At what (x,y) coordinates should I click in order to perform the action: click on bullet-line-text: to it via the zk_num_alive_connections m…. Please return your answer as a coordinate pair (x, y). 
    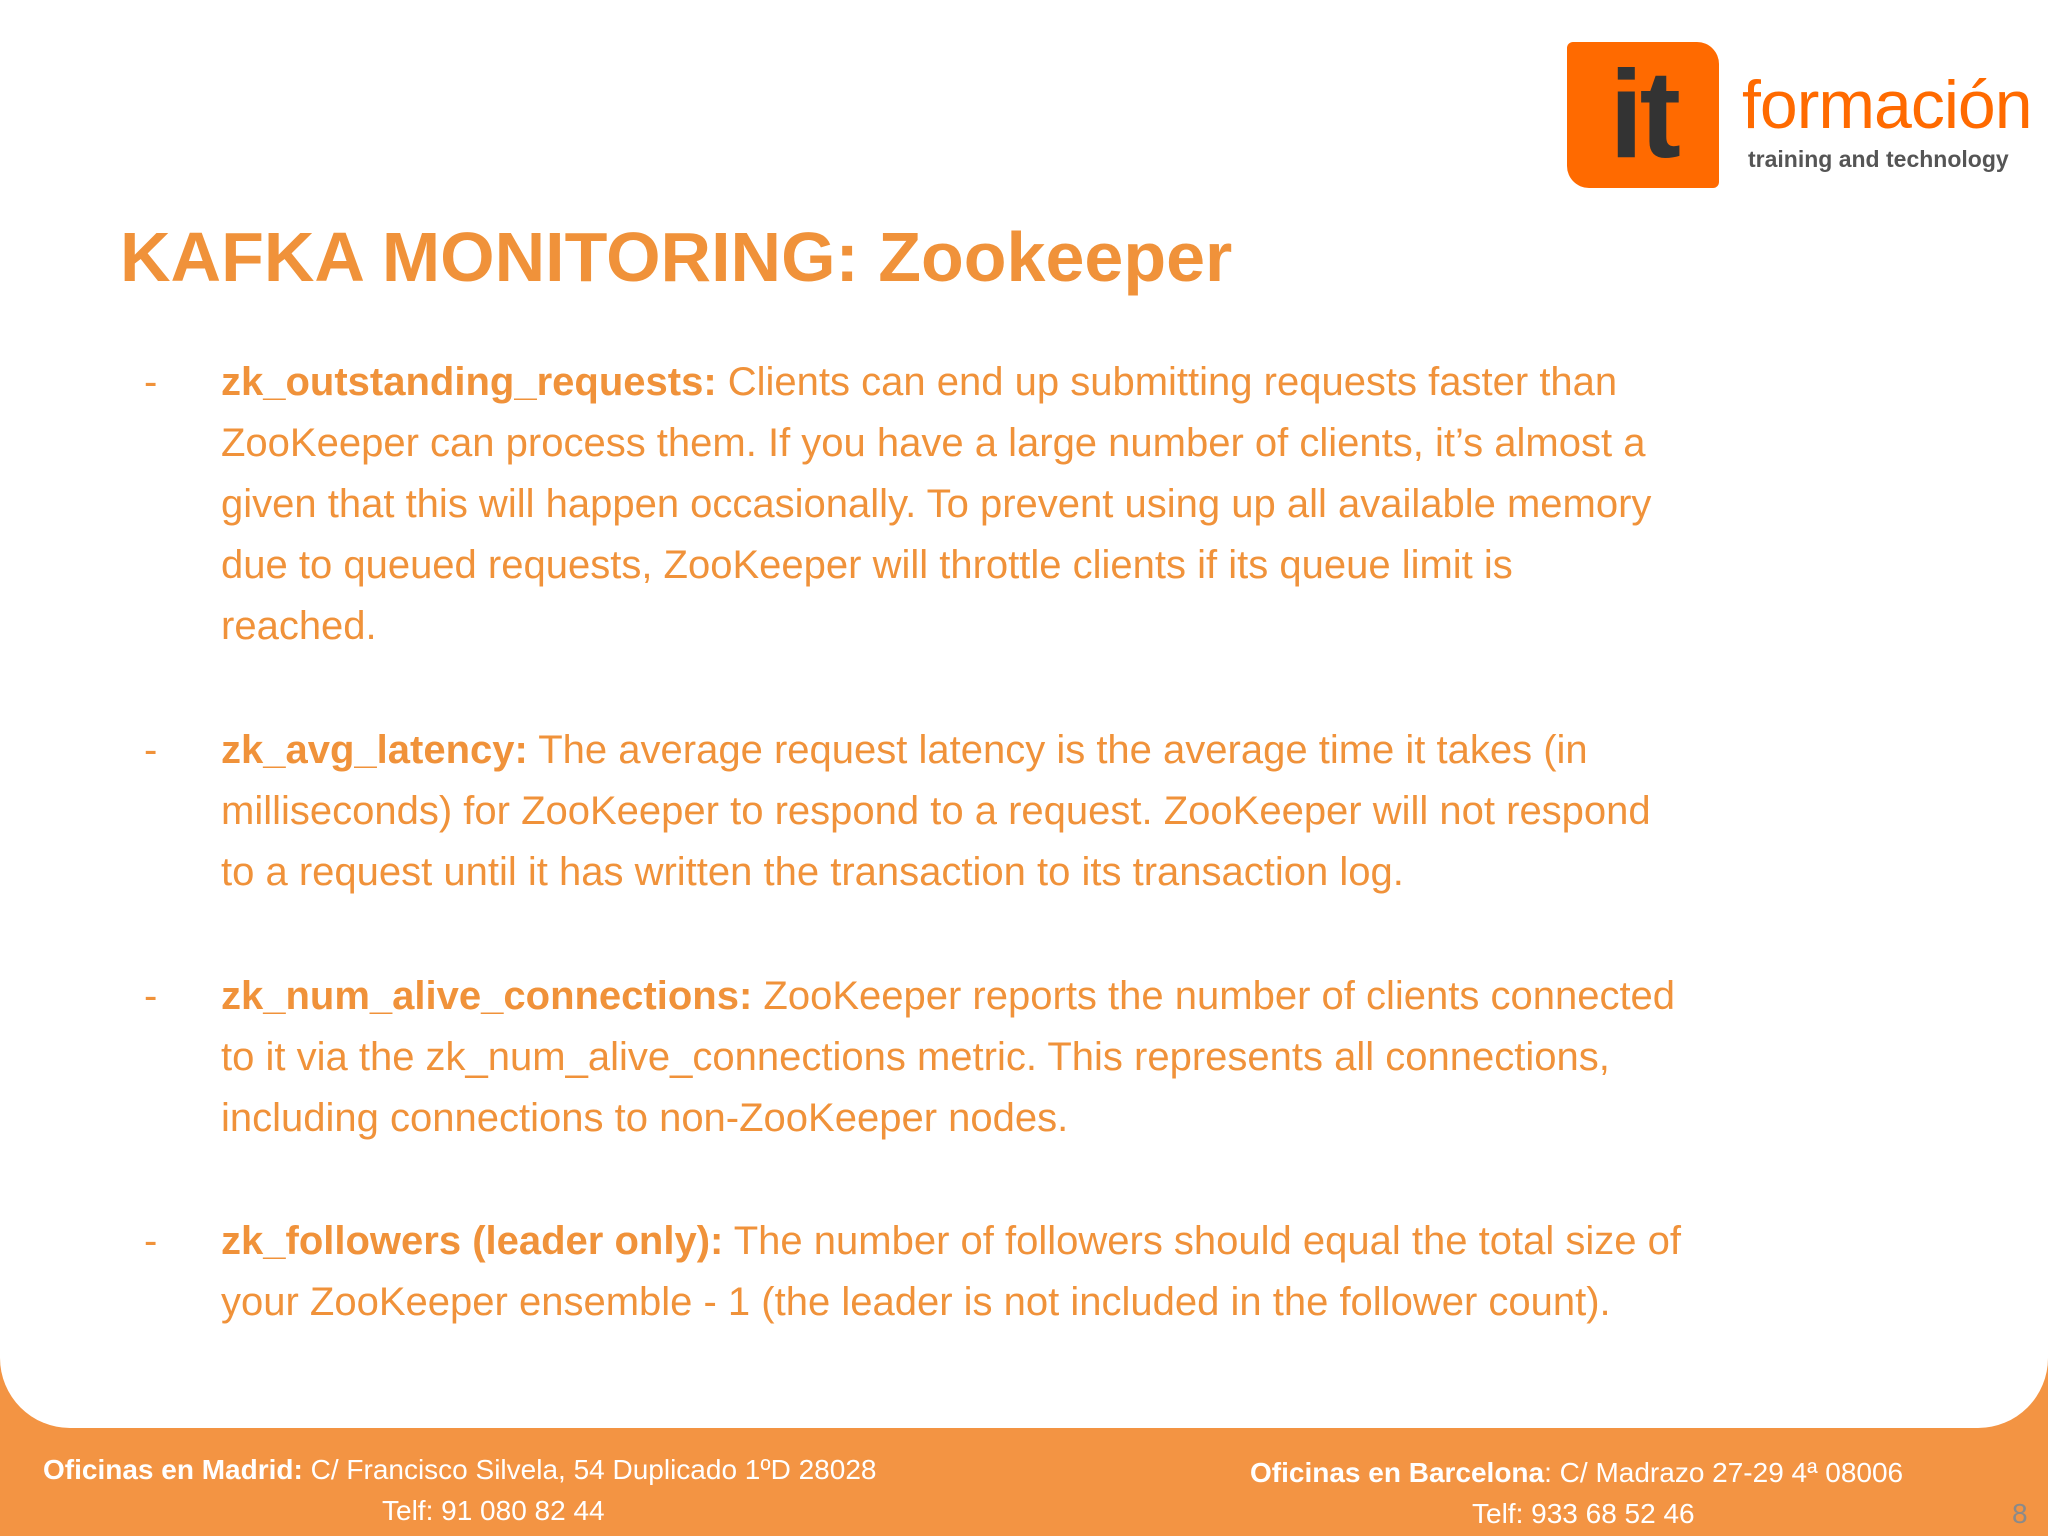
    Looking at the image, I should click on (915, 1057).